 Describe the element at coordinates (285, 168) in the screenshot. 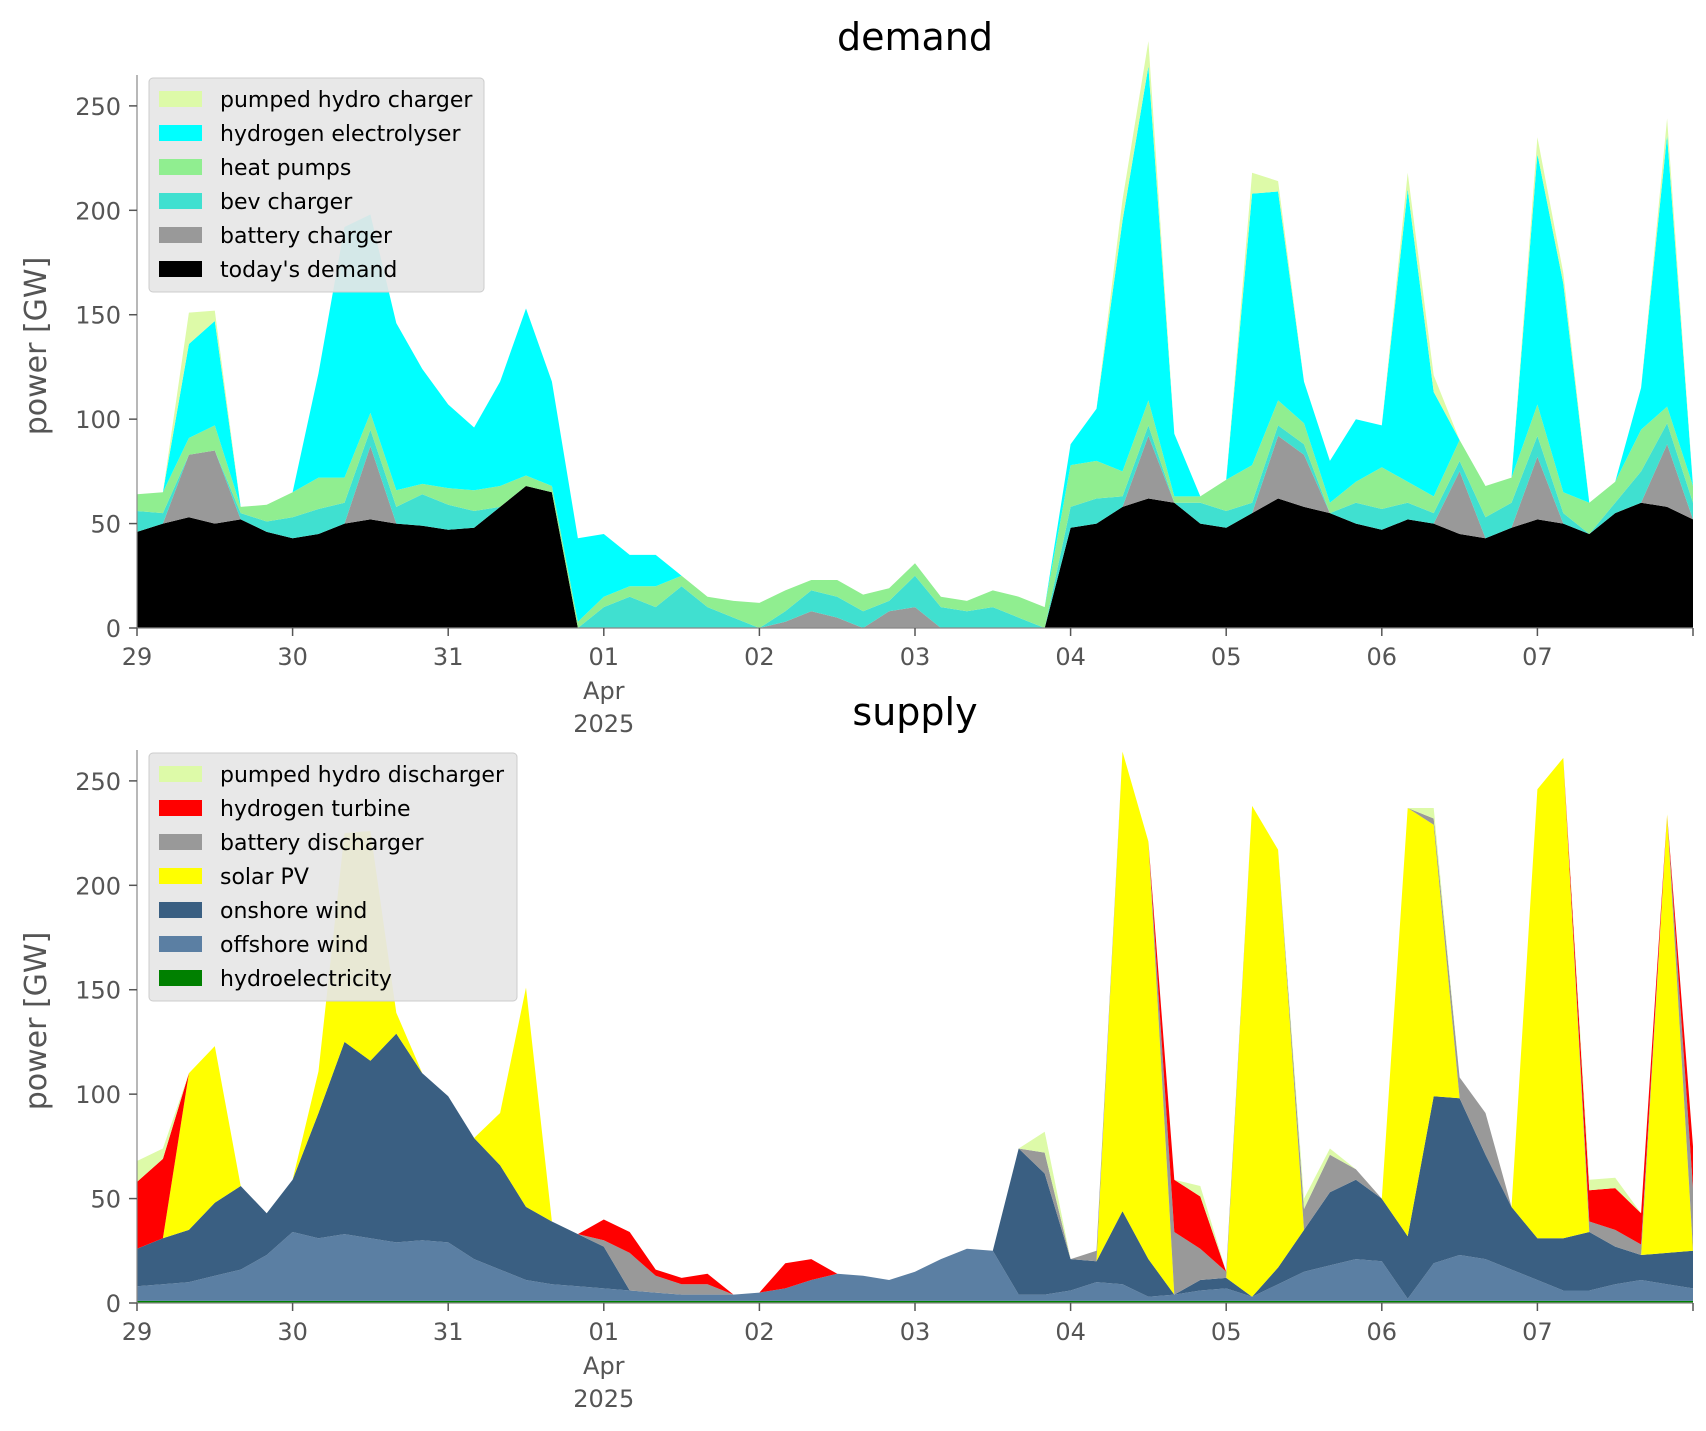

I see `legend-label-heat-pumps: heat pumps` at that location.